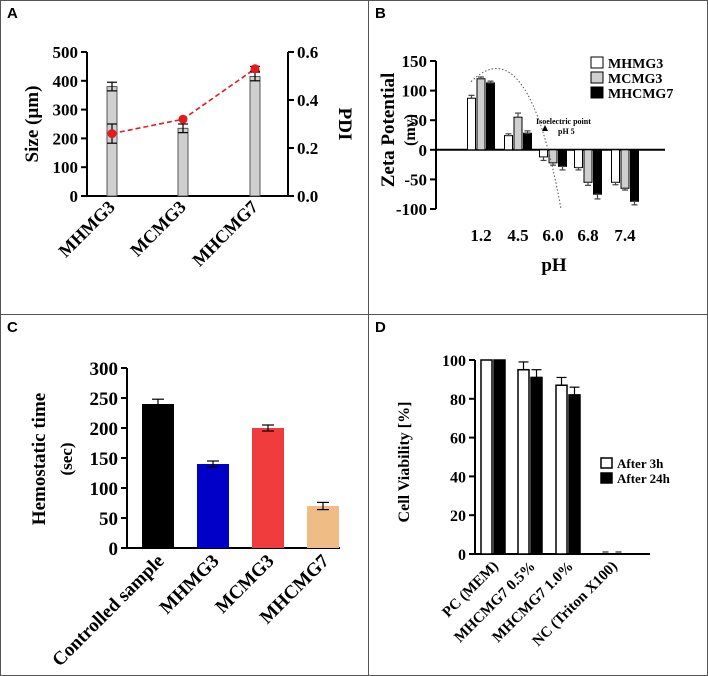  What do you see at coordinates (545, 128) in the screenshot?
I see `b-annotation-arrow` at bounding box center [545, 128].